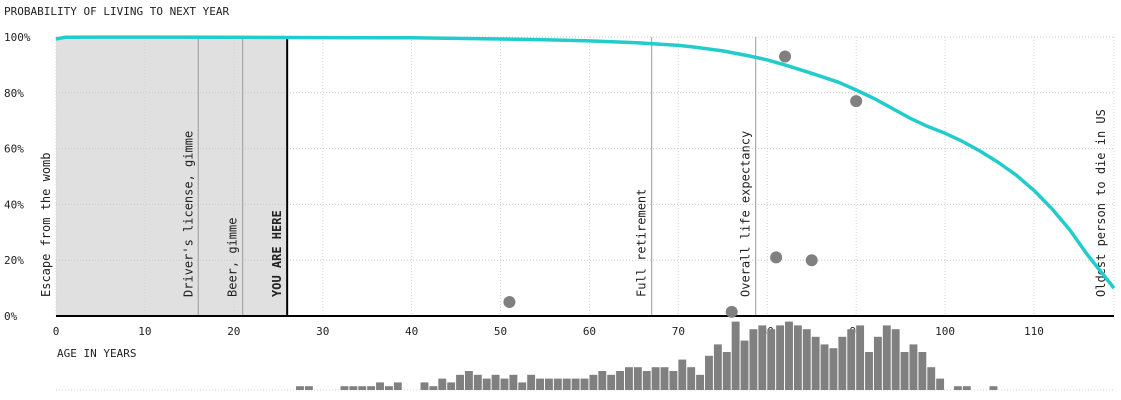  Describe the element at coordinates (14, 93) in the screenshot. I see `y-tick-label: 80%` at that location.